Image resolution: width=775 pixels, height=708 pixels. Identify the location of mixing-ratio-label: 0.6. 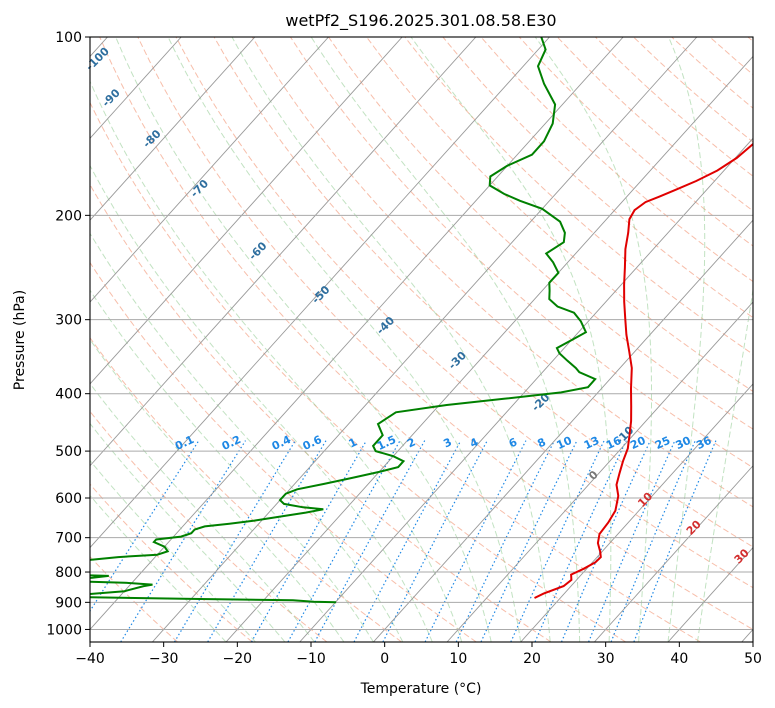
(312, 443).